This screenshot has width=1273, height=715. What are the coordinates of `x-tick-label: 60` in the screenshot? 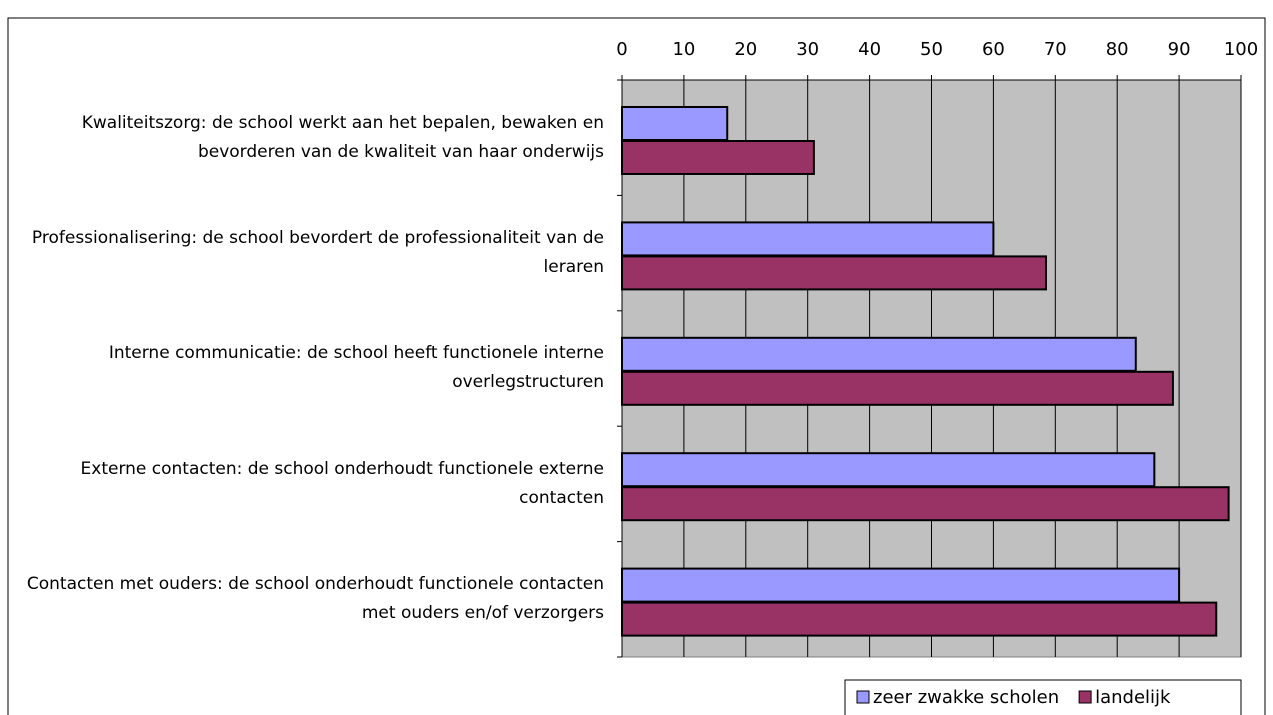 It's located at (993, 49).